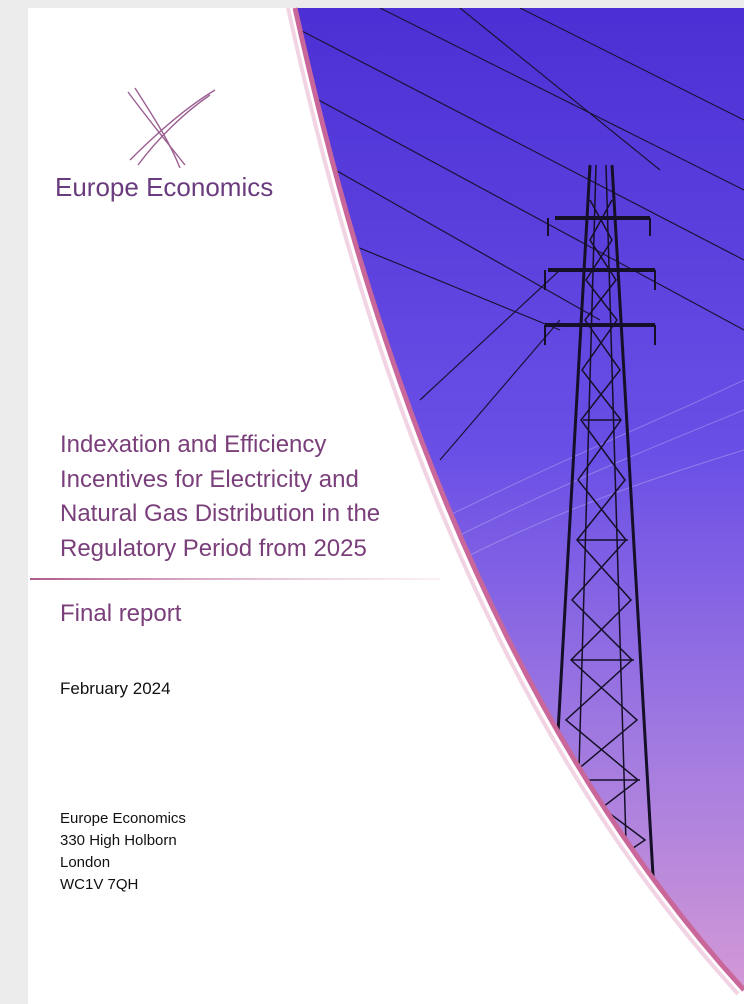 This screenshot has width=744, height=1004. I want to click on title-line: Incentives for Electricity and, so click(209, 479).